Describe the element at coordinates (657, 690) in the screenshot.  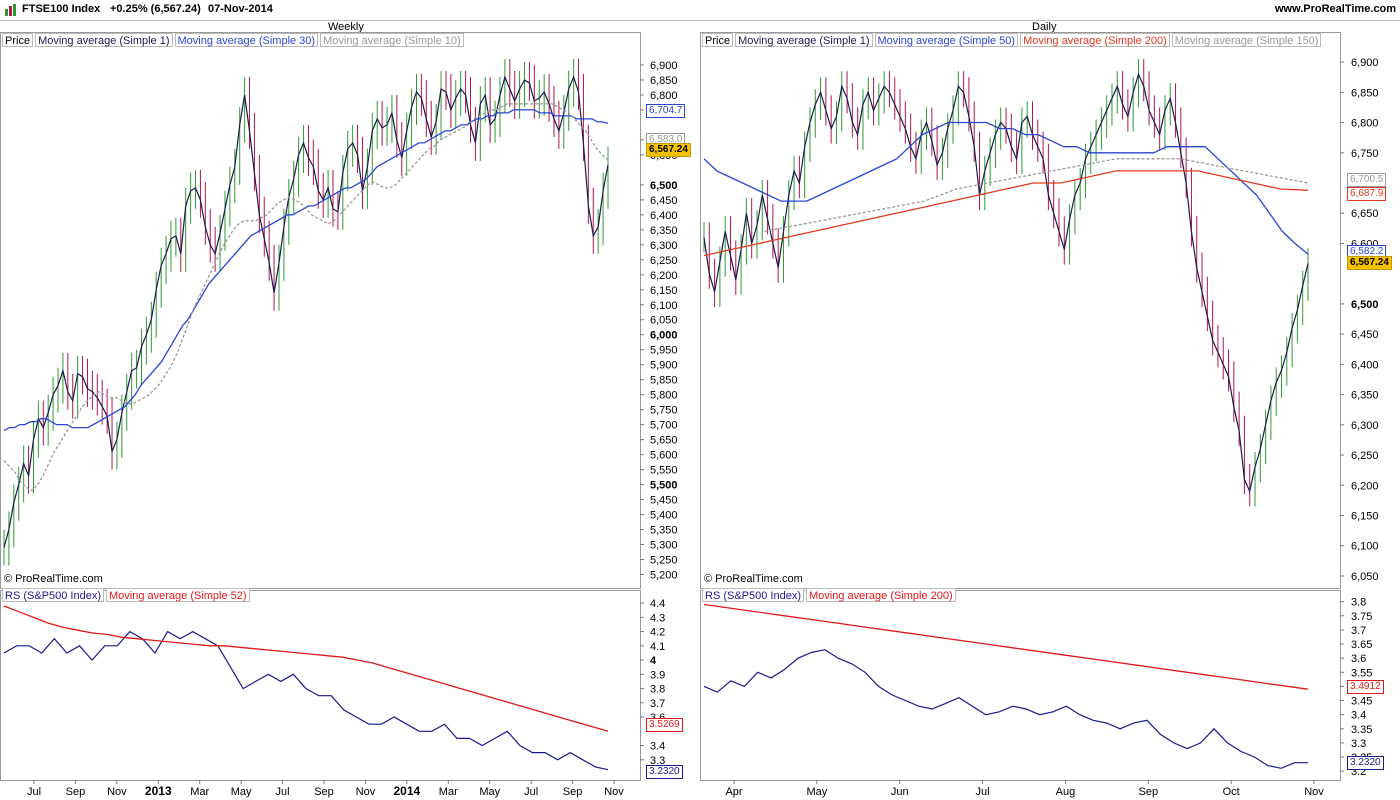
I see `weekly-rs-tick-label: 3.8` at that location.